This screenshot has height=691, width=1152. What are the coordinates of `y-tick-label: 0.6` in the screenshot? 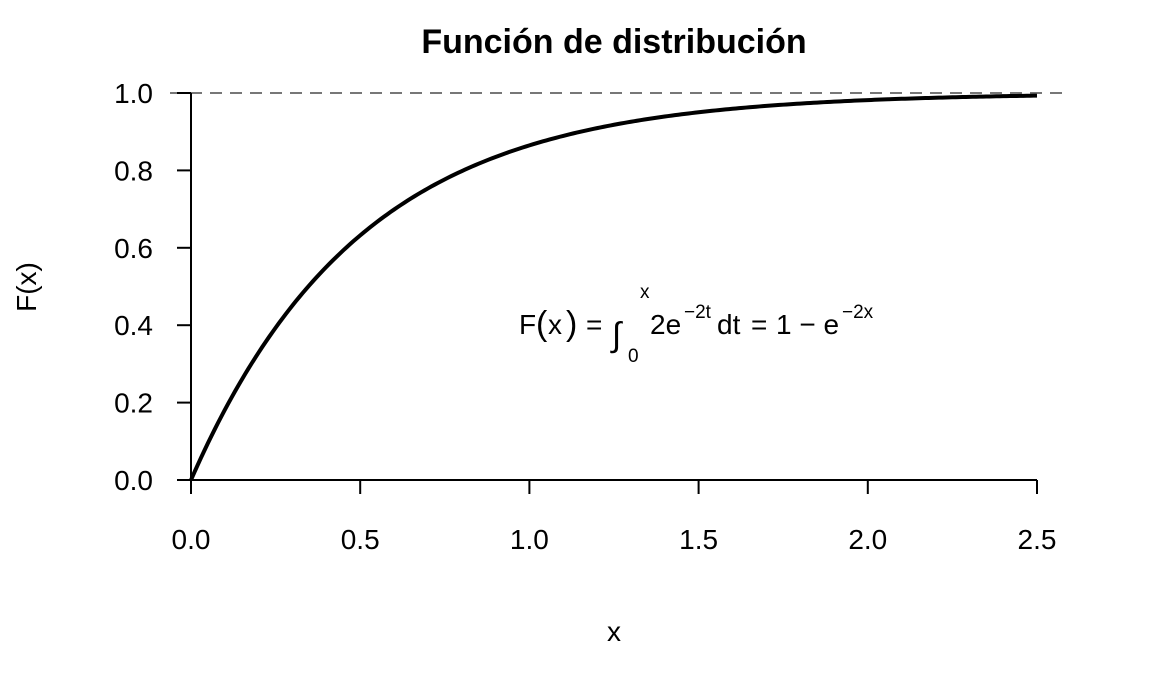 It's located at (133, 248).